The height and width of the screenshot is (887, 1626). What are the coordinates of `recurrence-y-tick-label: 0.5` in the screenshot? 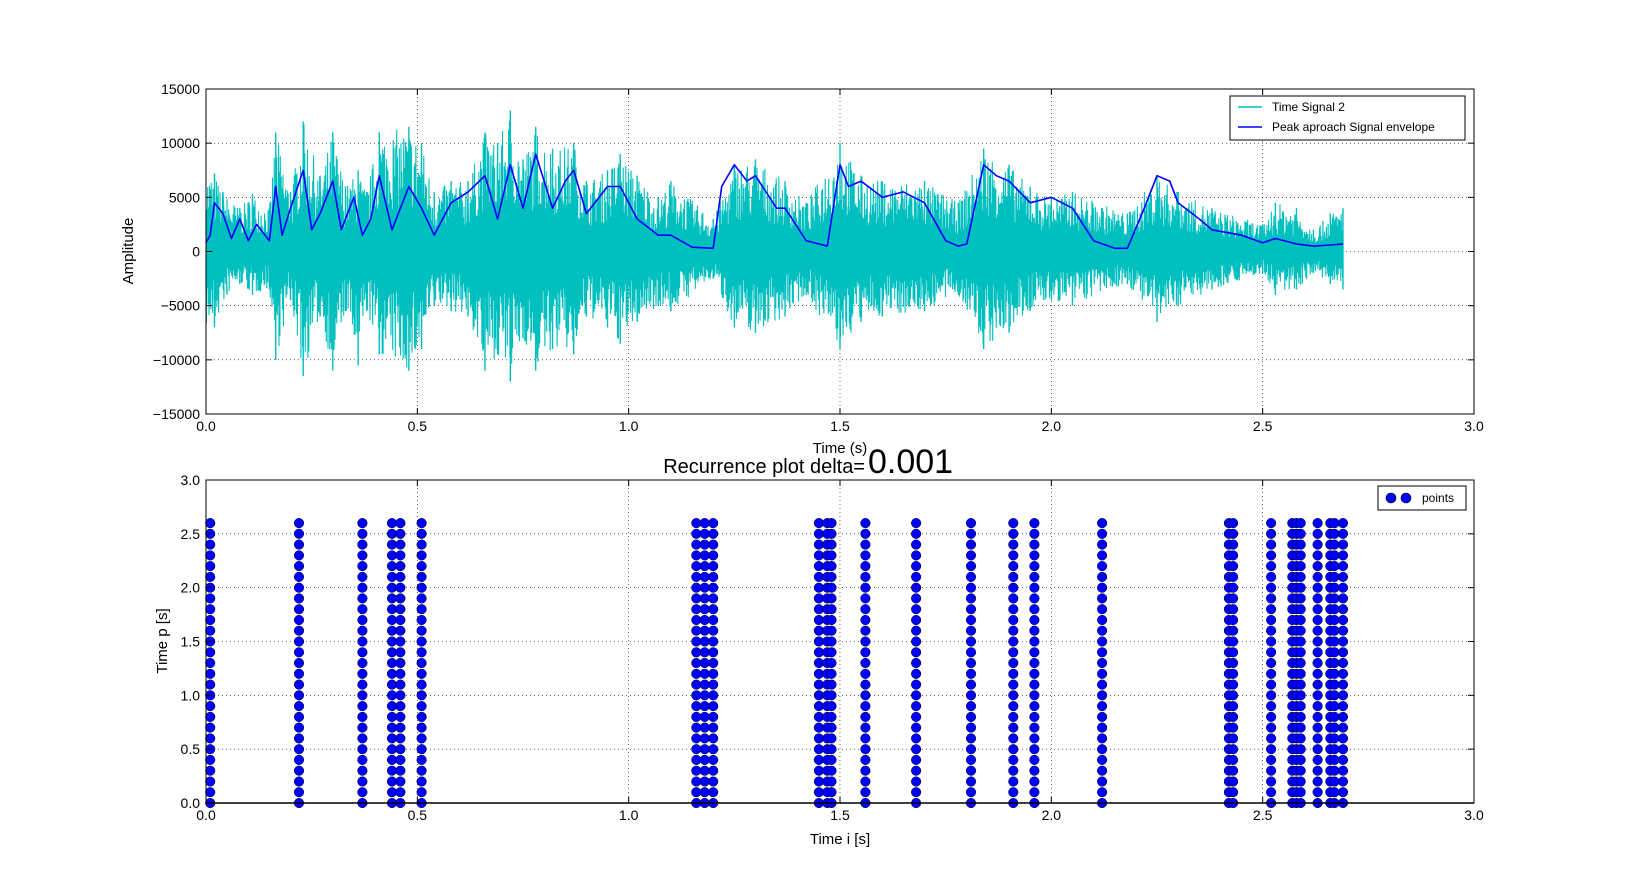 It's located at (191, 749).